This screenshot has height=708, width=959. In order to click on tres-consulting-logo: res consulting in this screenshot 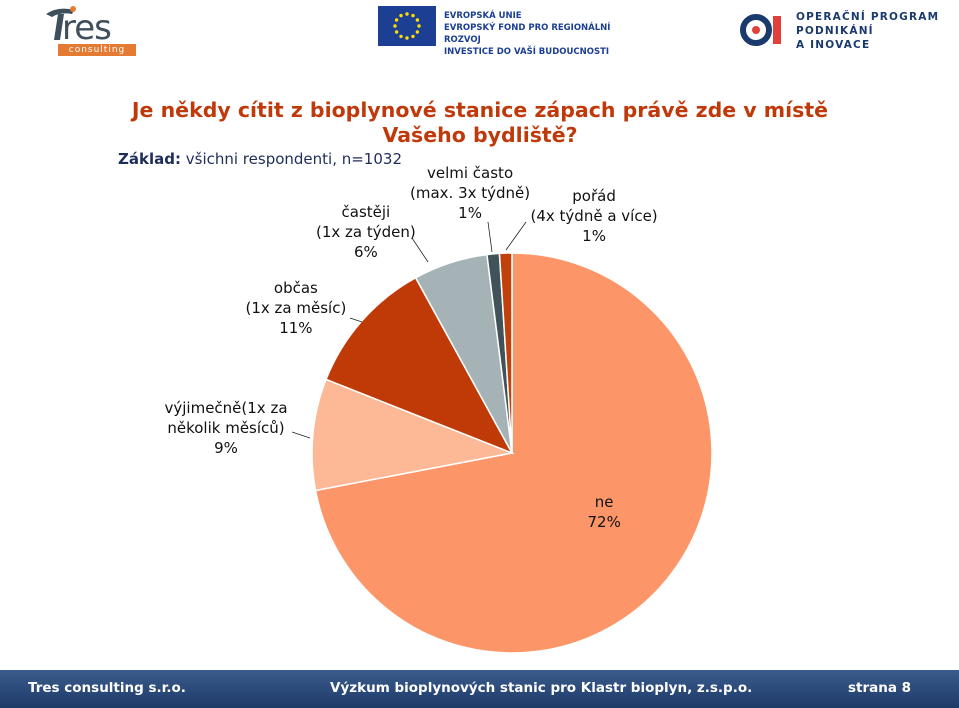, I will do `click(90, 31)`.